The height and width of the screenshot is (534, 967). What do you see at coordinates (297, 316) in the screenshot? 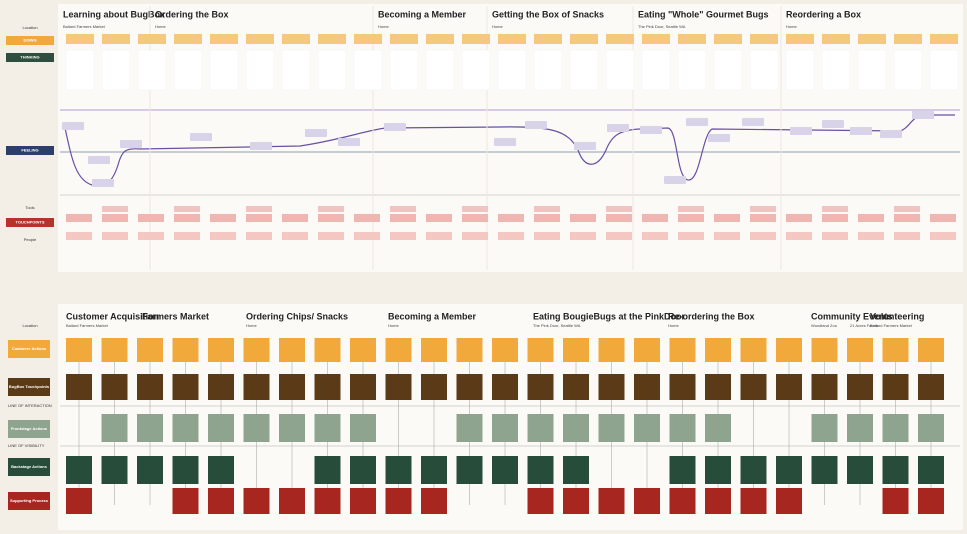
I see `stage-title: Ordering Chips/ Snacks` at bounding box center [297, 316].